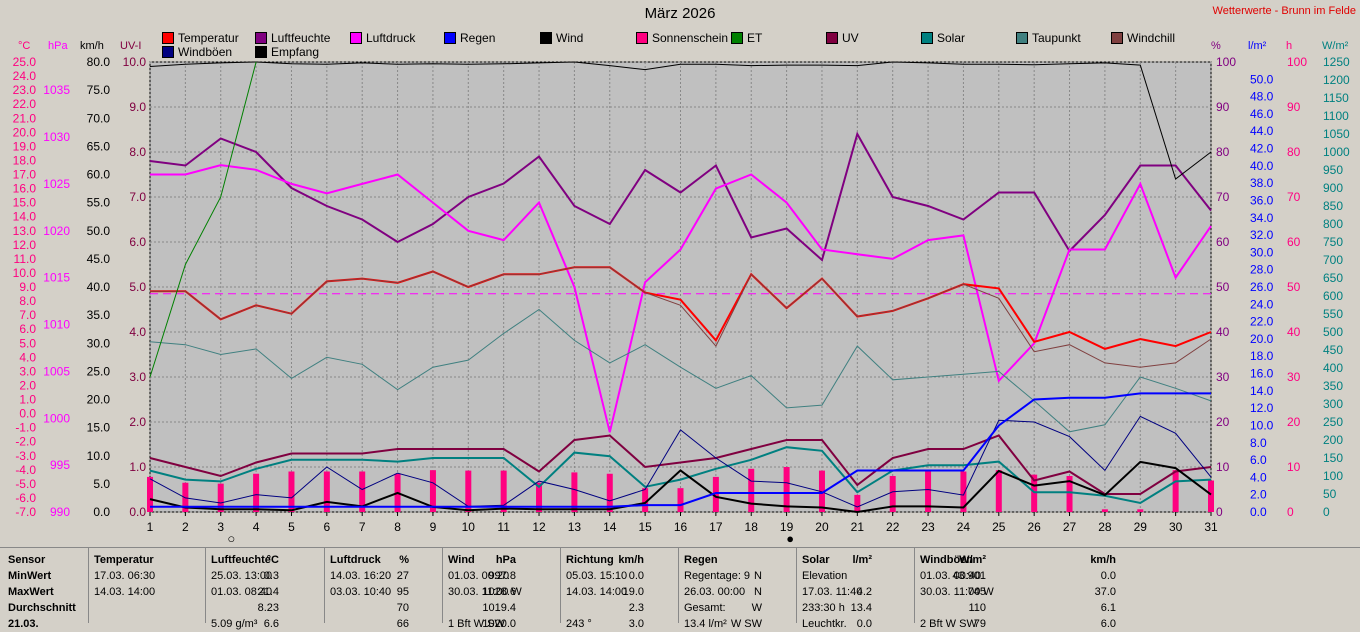 This screenshot has height=632, width=1360. I want to click on legend-item: Temperatur, so click(200, 38).